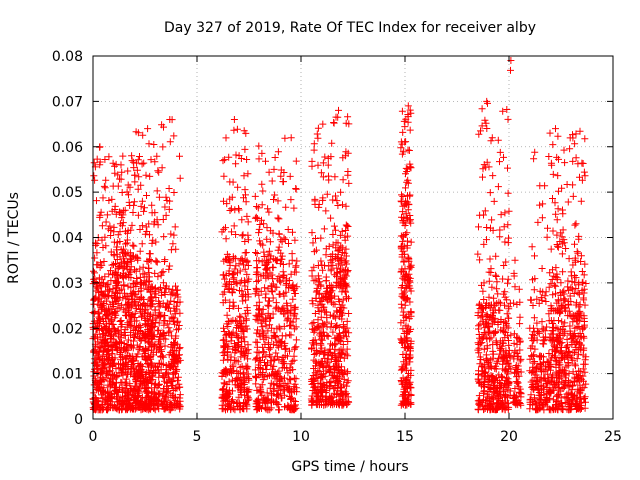  I want to click on x-tick-label: 0, so click(93, 437).